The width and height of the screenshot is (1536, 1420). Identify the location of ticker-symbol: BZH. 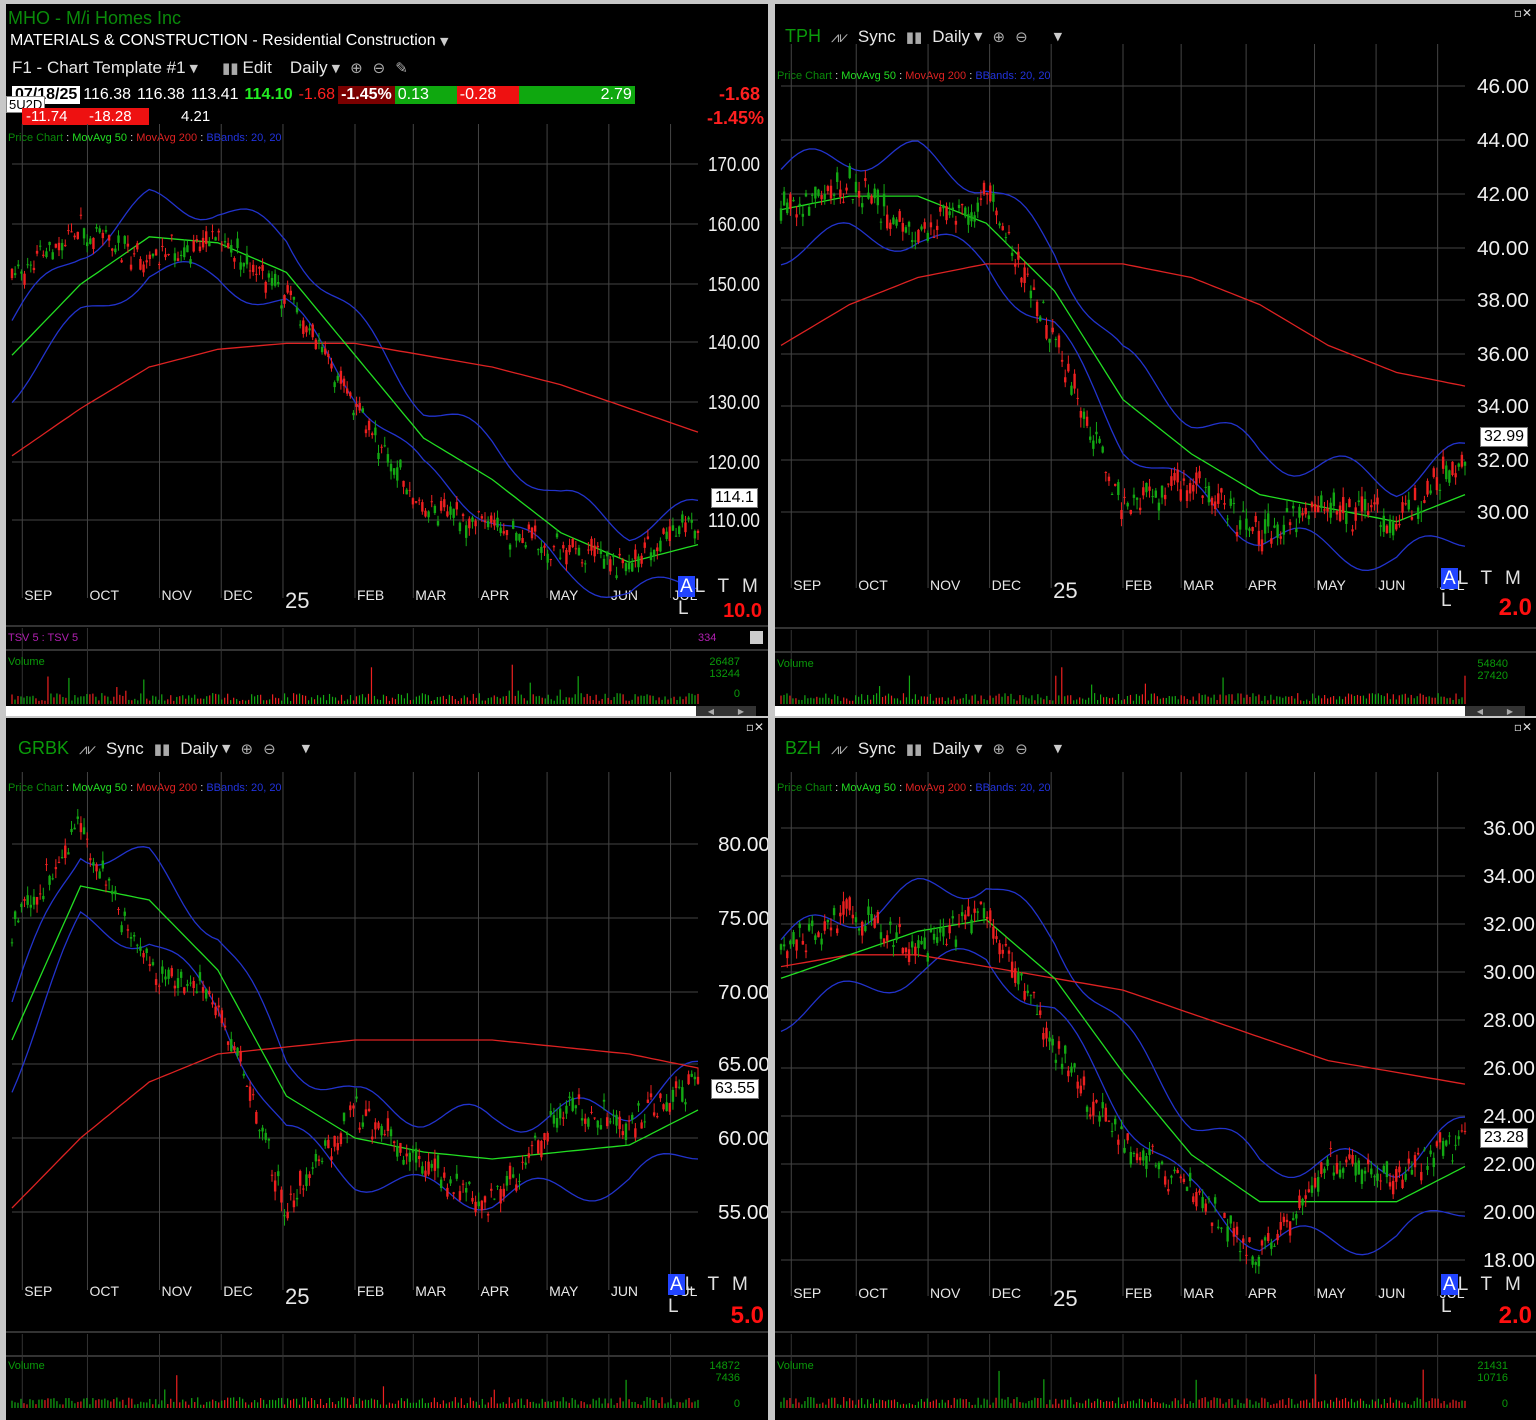
(803, 748).